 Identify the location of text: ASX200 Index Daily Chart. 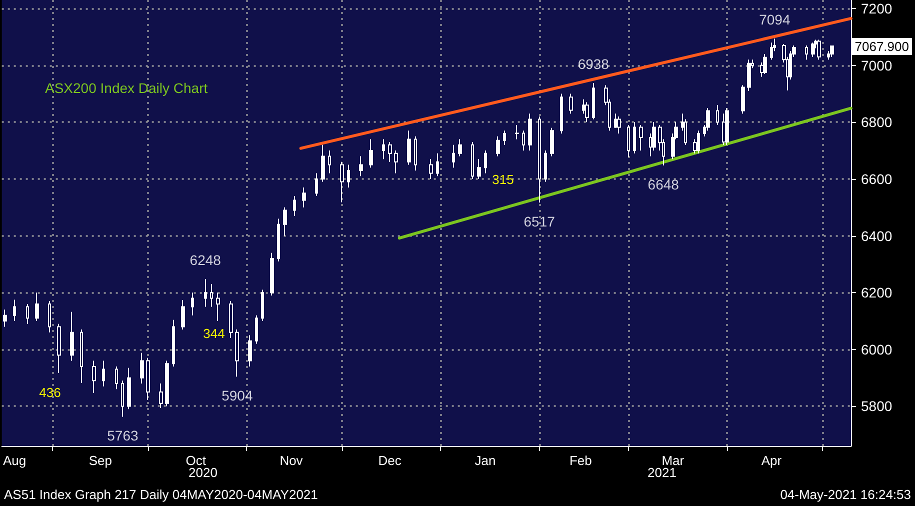
(126, 88).